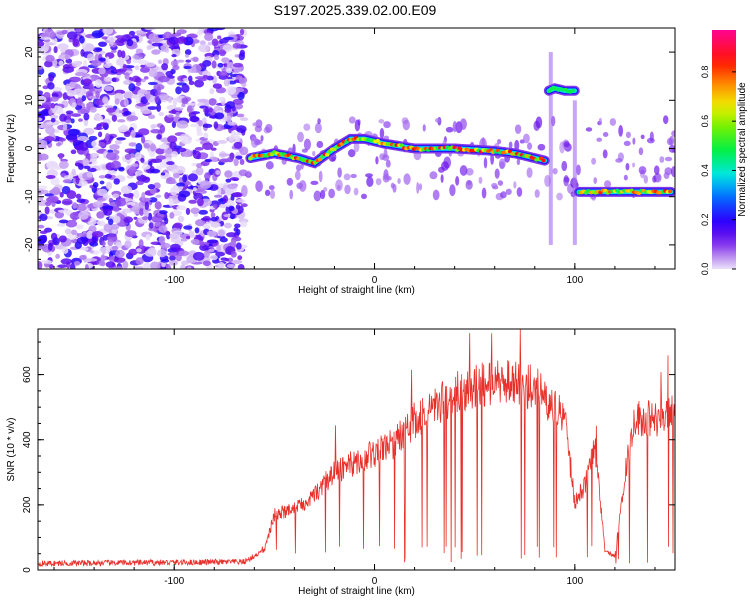 Image resolution: width=750 pixels, height=600 pixels. I want to click on vertical-streak, so click(574, 172).